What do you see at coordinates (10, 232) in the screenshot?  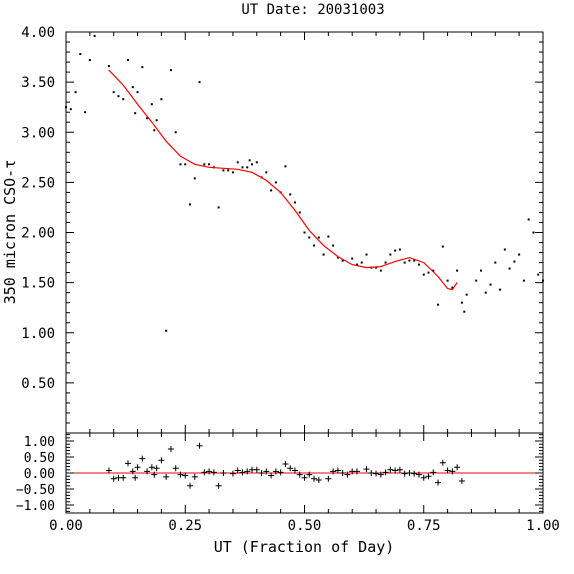 I see `y-axis-label: 350 micron CSO-τ` at bounding box center [10, 232].